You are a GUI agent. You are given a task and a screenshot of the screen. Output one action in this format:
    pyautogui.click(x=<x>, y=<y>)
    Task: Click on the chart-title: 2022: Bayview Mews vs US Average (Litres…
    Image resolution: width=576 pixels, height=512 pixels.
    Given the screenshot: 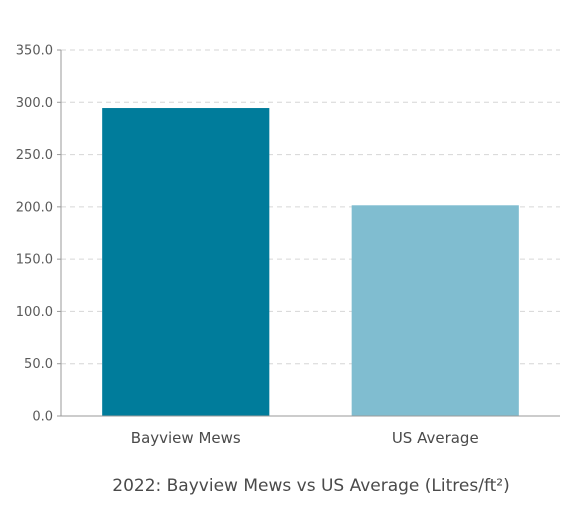 What is the action you would take?
    pyautogui.click(x=311, y=486)
    